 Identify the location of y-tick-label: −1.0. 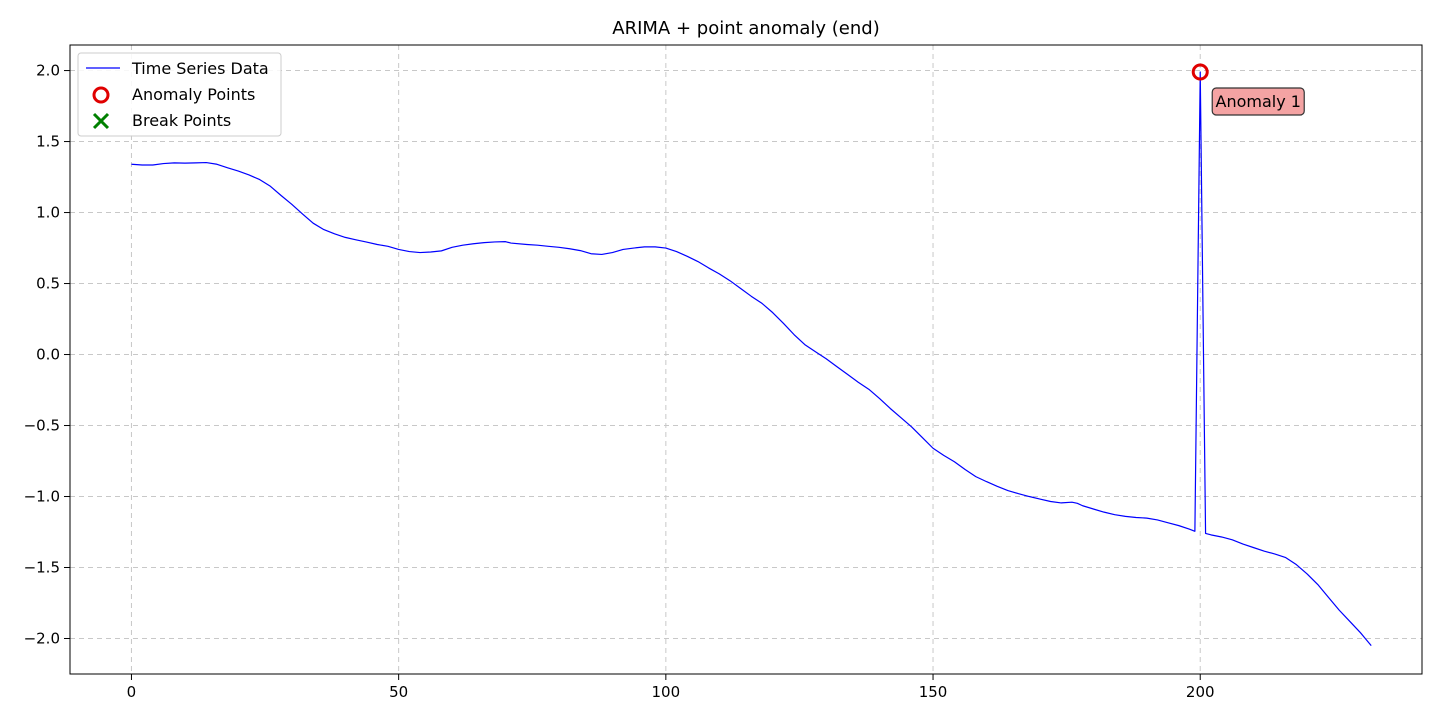
(42, 497).